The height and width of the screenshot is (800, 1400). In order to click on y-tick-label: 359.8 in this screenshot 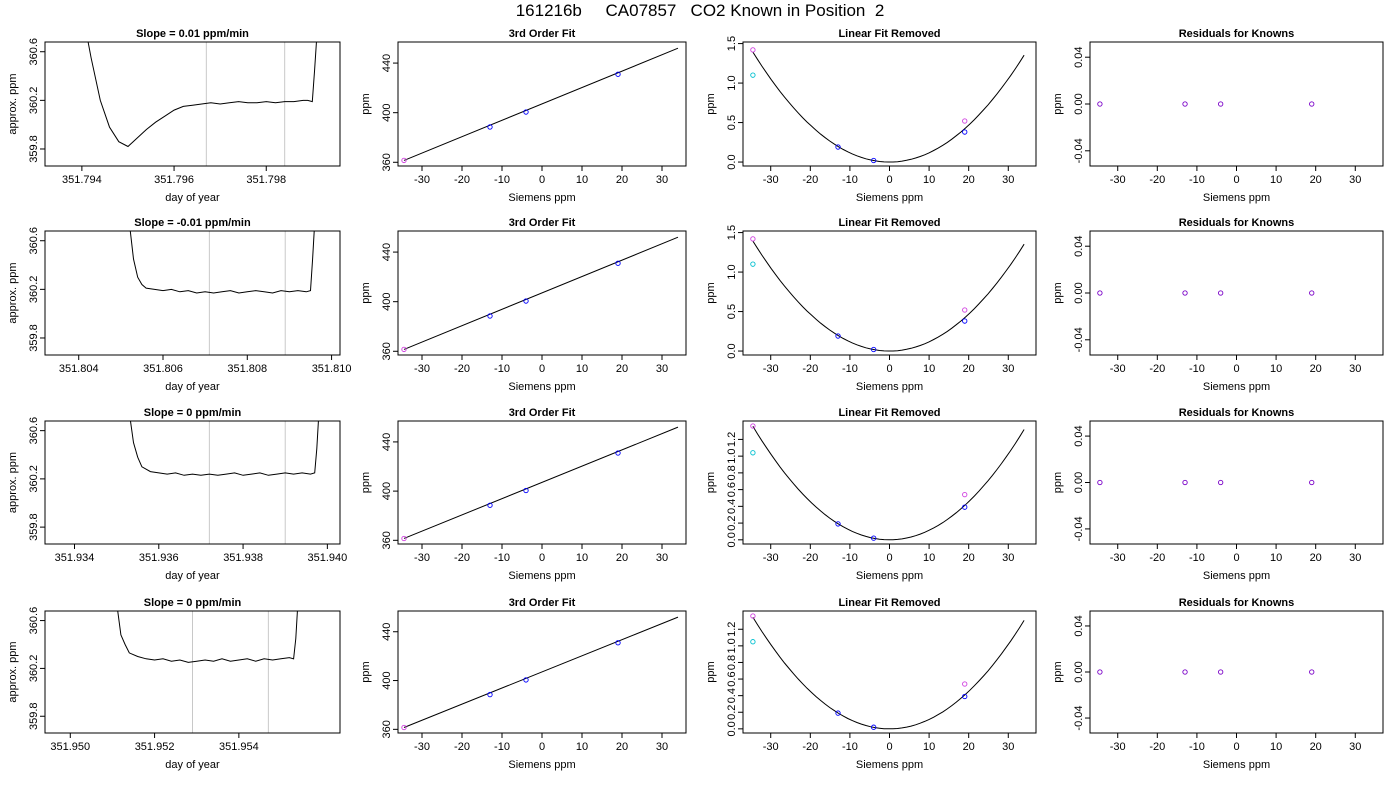, I will do `click(34, 716)`.